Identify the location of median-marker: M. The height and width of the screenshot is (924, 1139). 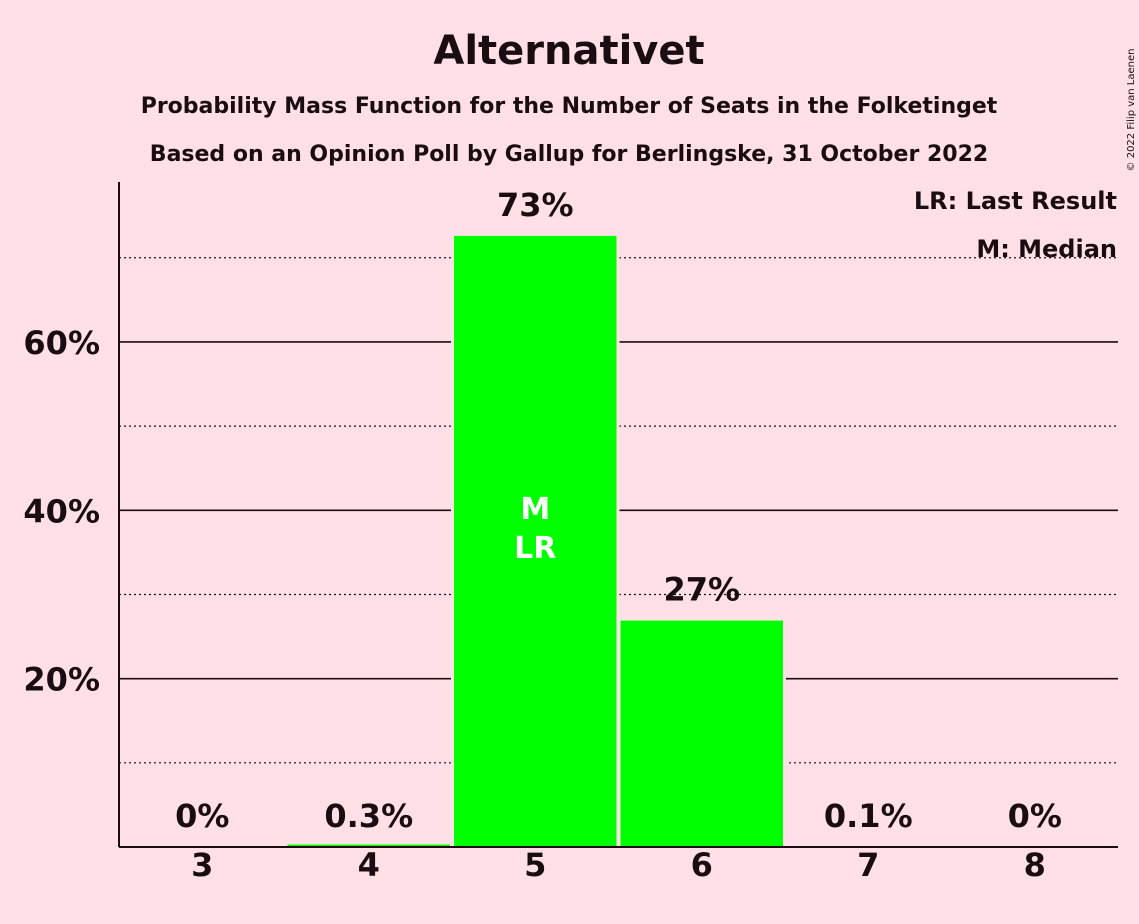
(535, 509).